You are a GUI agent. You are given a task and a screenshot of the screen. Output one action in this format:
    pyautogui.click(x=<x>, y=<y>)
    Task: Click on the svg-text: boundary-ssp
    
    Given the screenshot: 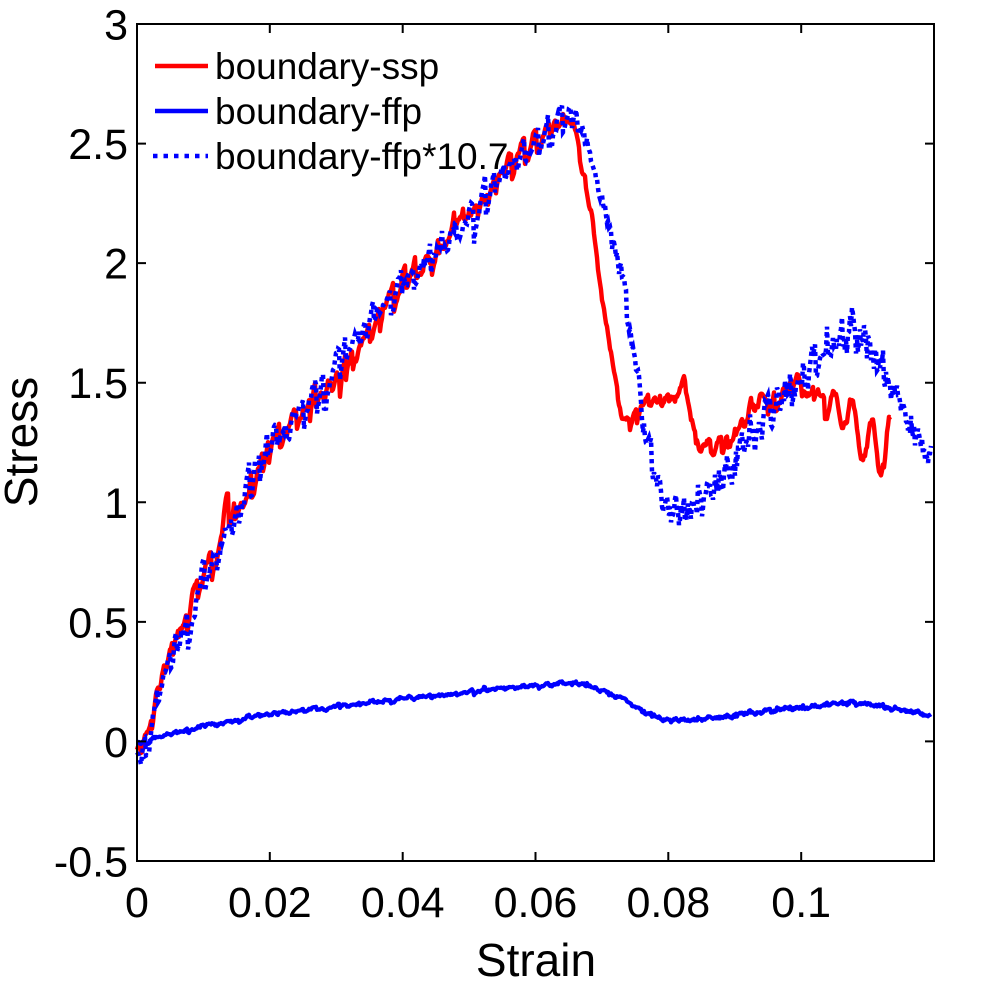 What is the action you would take?
    pyautogui.click(x=327, y=66)
    